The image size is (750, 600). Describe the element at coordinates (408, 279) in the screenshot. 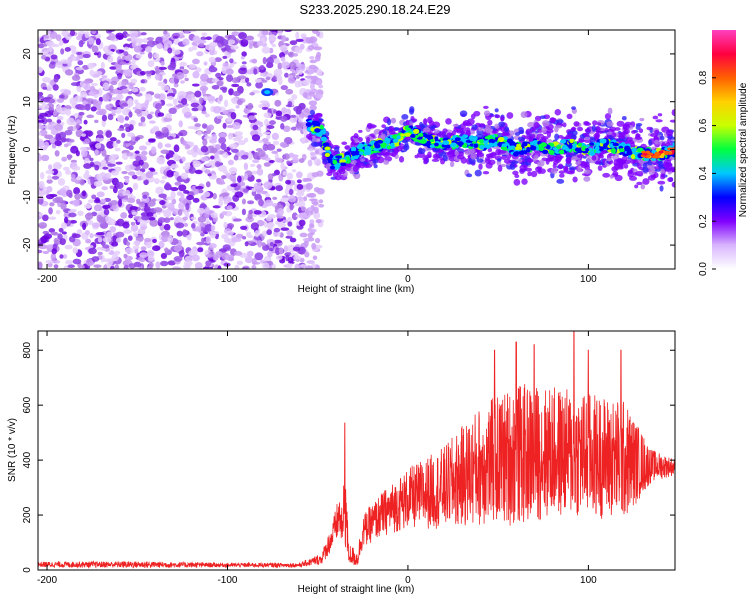

I see `spectrogram-x-tick-label: 0` at that location.